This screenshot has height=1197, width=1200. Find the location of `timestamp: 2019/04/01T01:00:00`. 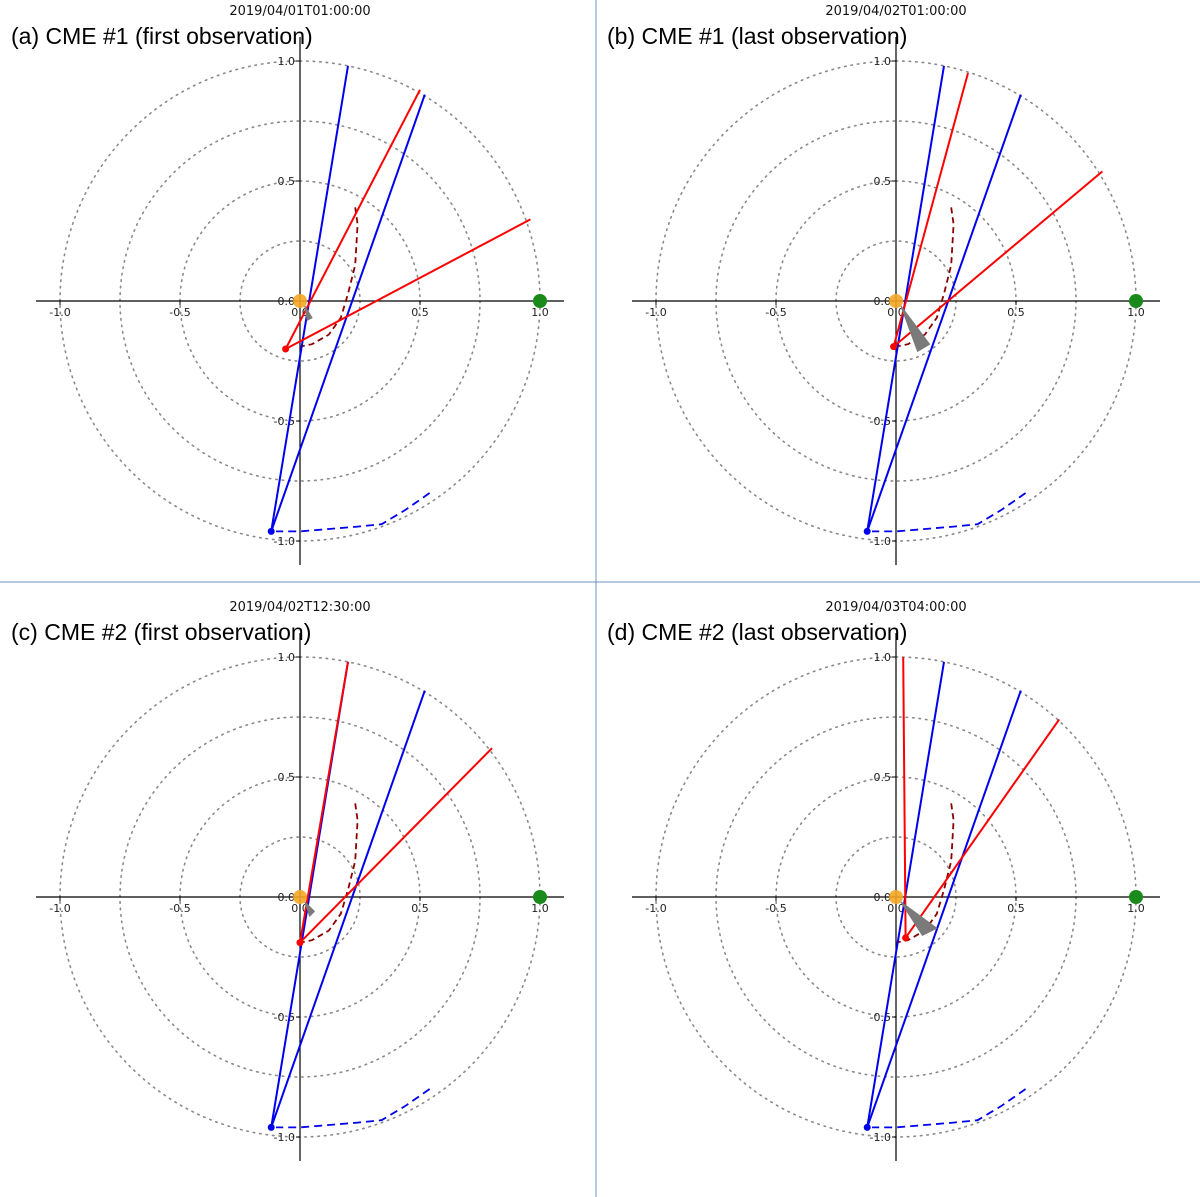

timestamp: 2019/04/01T01:00:00 is located at coordinates (299, 11).